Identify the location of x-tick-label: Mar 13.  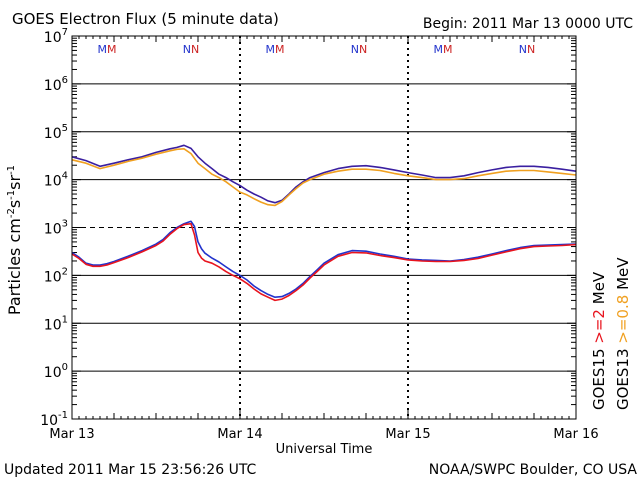
(71, 434).